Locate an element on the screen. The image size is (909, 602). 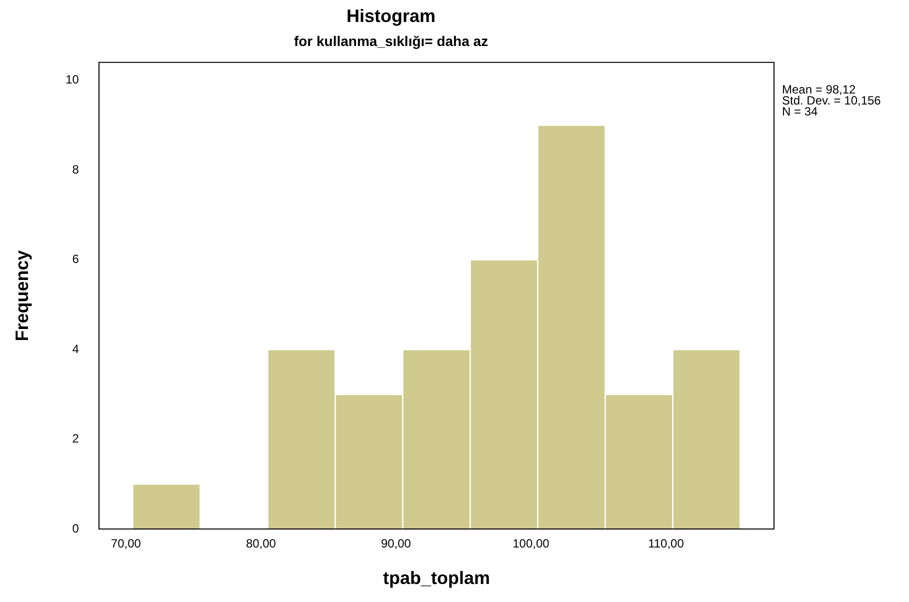
y-axis-title: Frequency is located at coordinates (22, 296).